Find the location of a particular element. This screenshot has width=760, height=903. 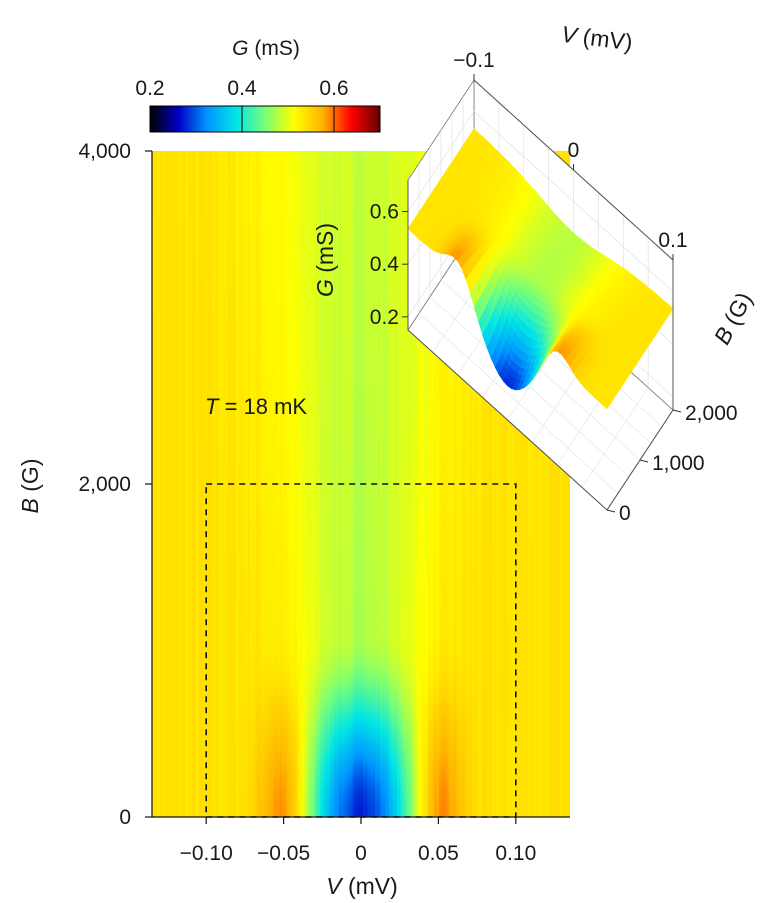

x-tick-label: −0.05 is located at coordinates (283, 853).